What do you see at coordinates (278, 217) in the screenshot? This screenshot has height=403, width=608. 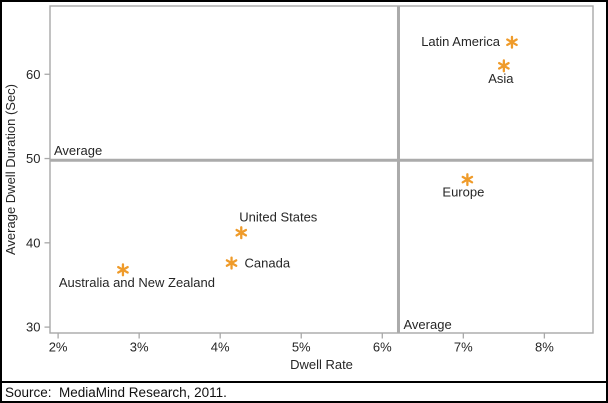 I see `data-point-label: United States` at bounding box center [278, 217].